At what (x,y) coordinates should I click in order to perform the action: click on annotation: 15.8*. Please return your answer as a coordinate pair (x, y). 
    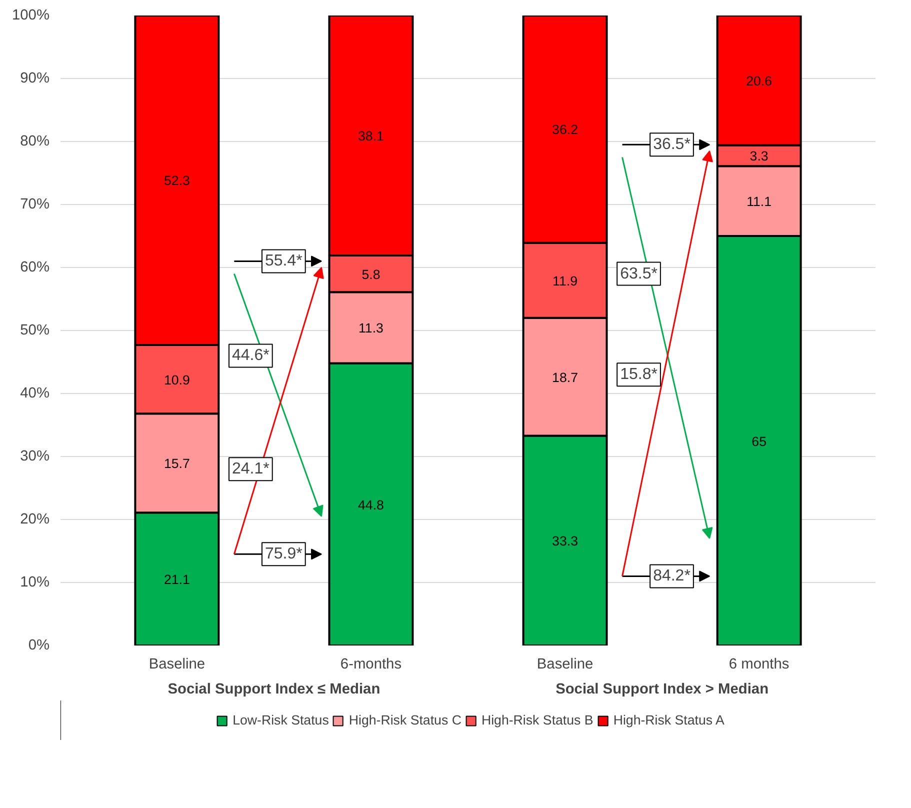
    Looking at the image, I should click on (639, 375).